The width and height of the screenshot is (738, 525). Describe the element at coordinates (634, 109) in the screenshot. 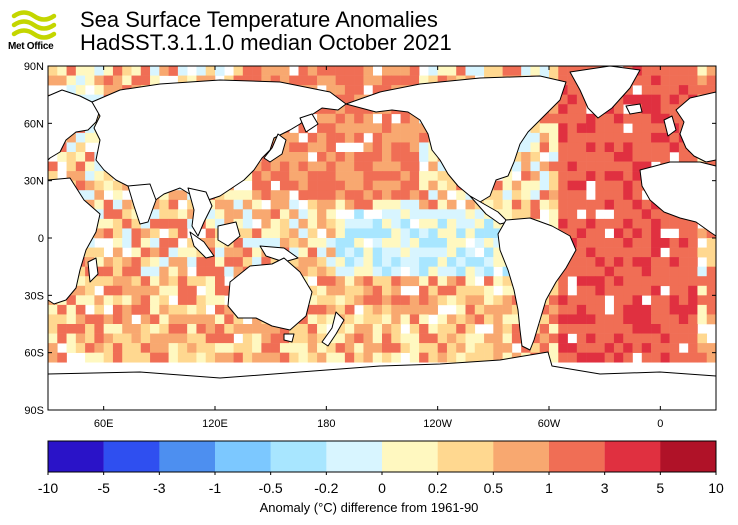

I see `iceland` at that location.